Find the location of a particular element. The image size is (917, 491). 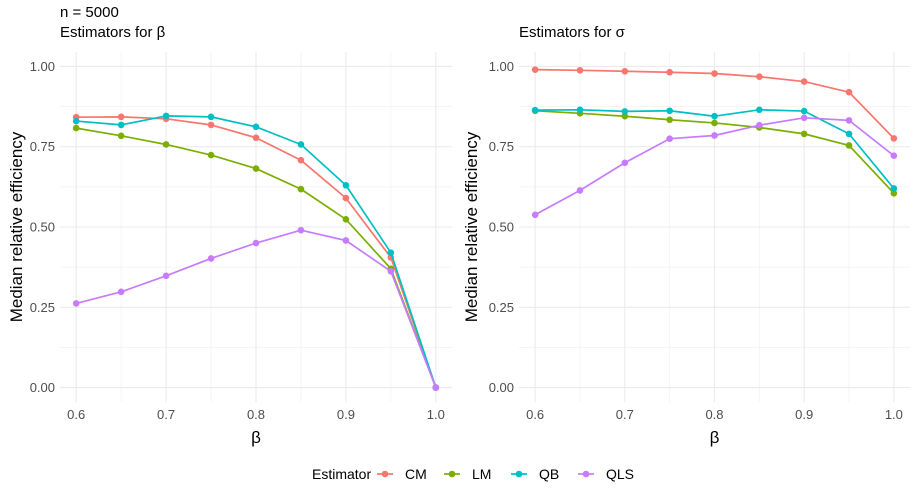

y-tick-label: 0.75 is located at coordinates (501, 146).